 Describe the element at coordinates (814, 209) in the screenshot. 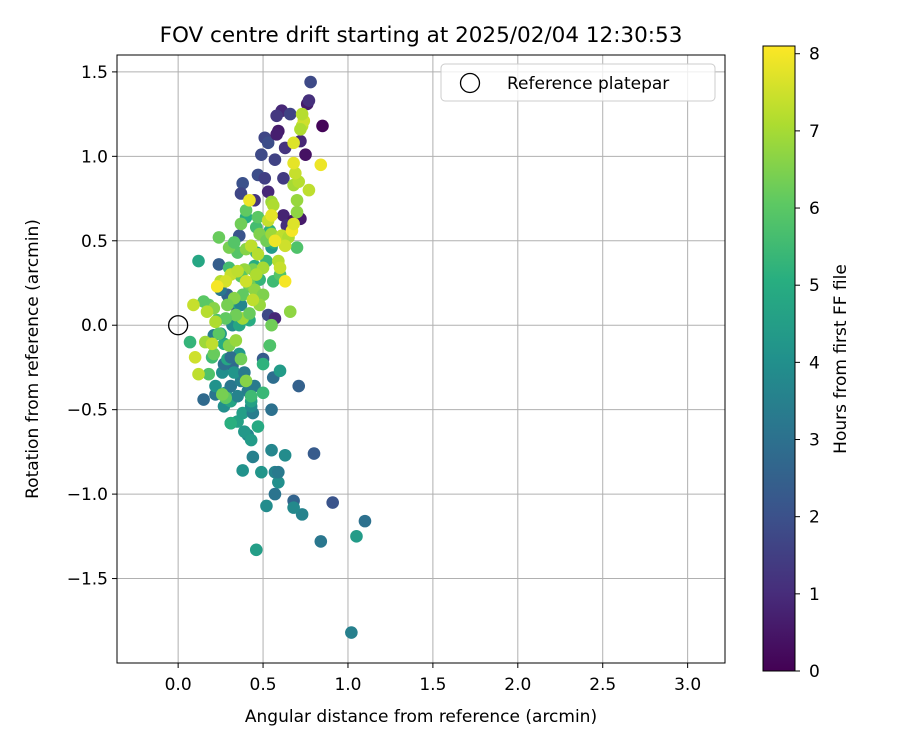

I see `colorbar-tick-label: 6` at that location.